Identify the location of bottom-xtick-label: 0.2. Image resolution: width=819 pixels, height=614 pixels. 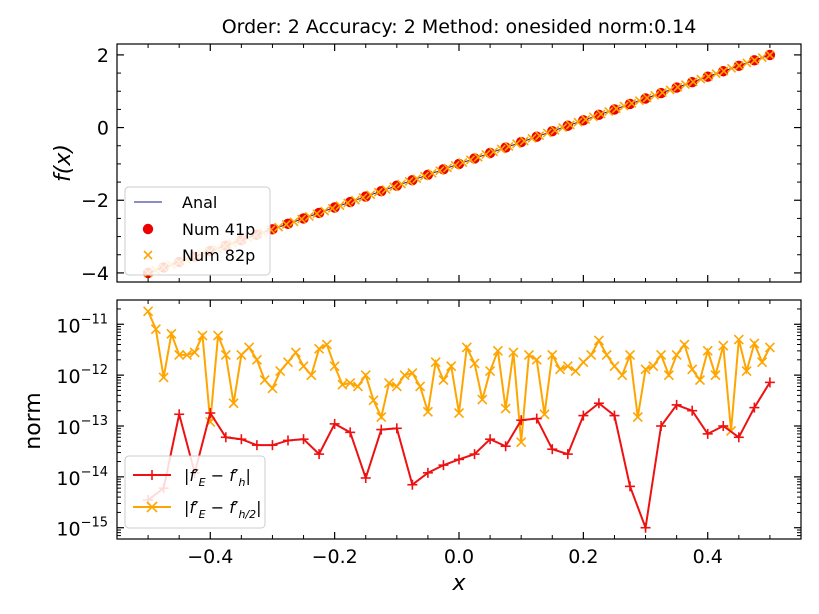
(583, 557).